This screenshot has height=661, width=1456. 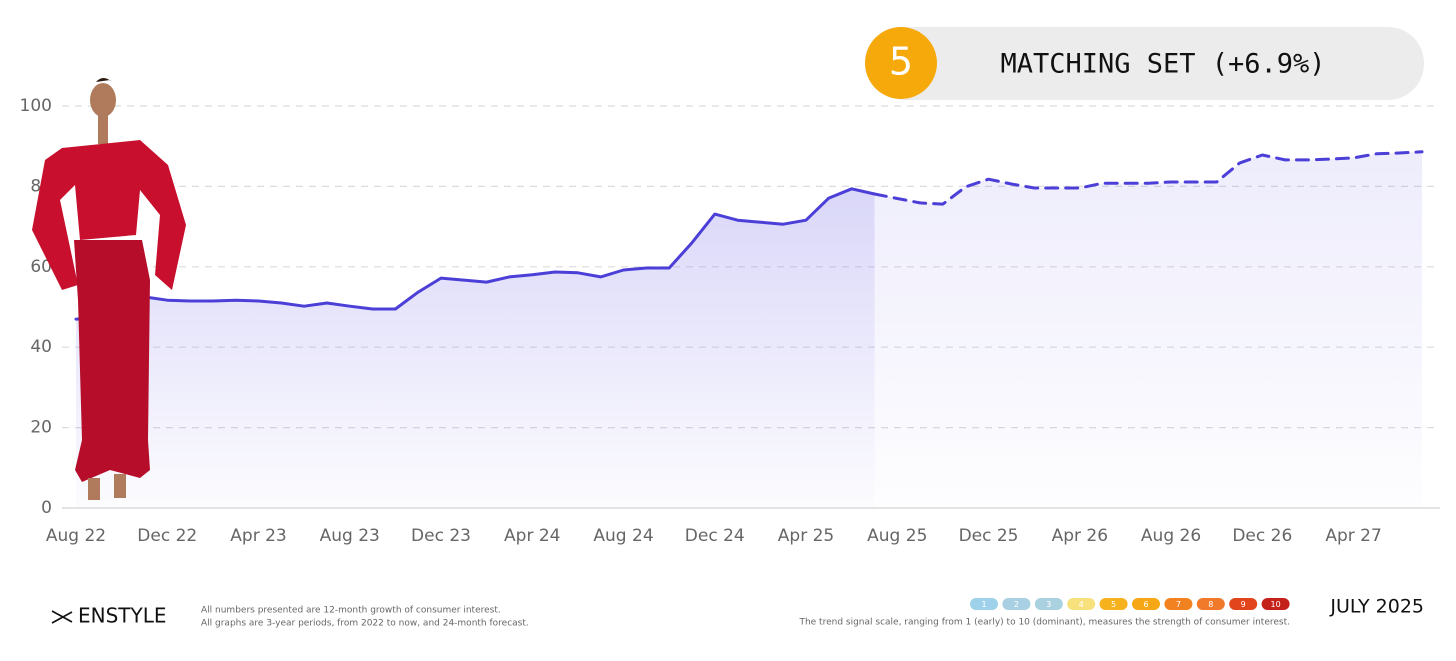 I want to click on scale-label: 1, so click(x=983, y=604).